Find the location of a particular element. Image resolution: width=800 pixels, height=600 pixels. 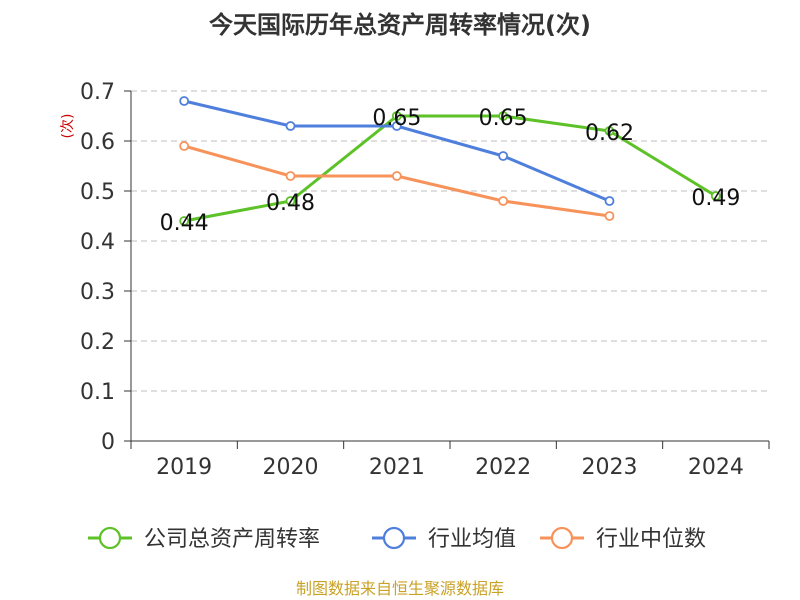

chart-title: 今天国际历年总资产周转率情况(次) is located at coordinates (400, 25).